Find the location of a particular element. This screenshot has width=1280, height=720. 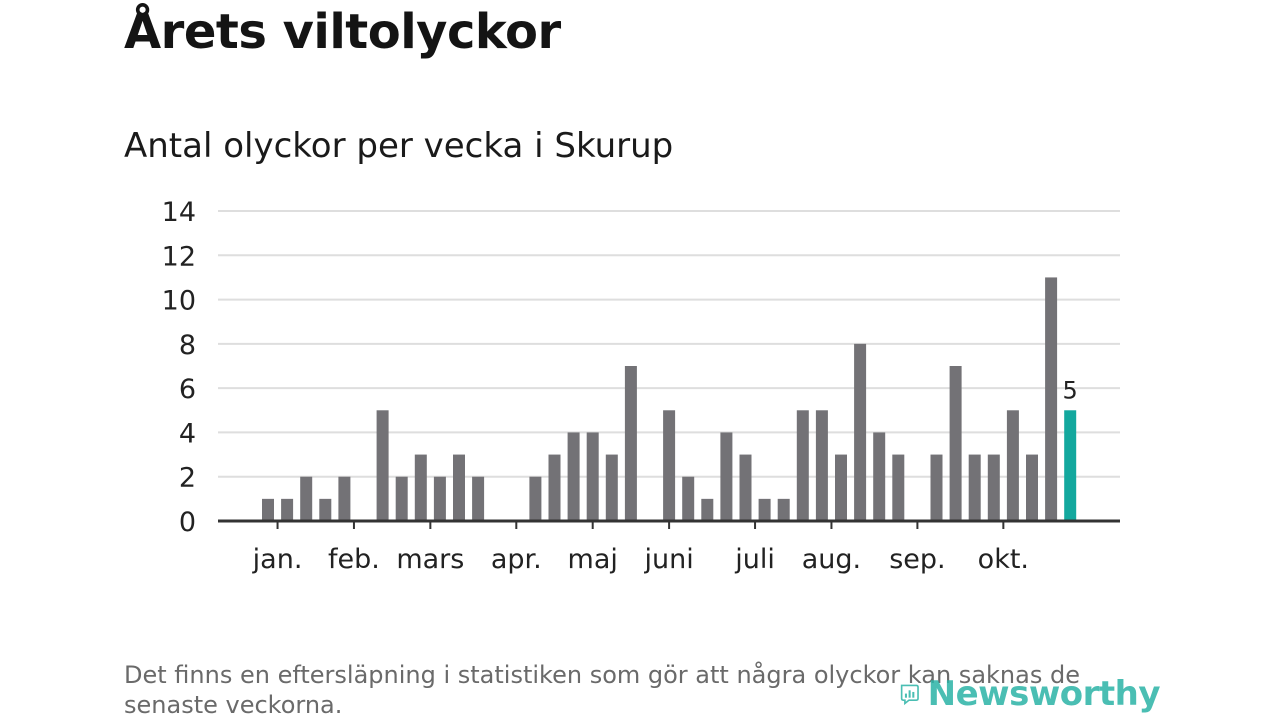

chart-subtitle: Antal olyckor per vecka i Skurup is located at coordinates (399, 146).